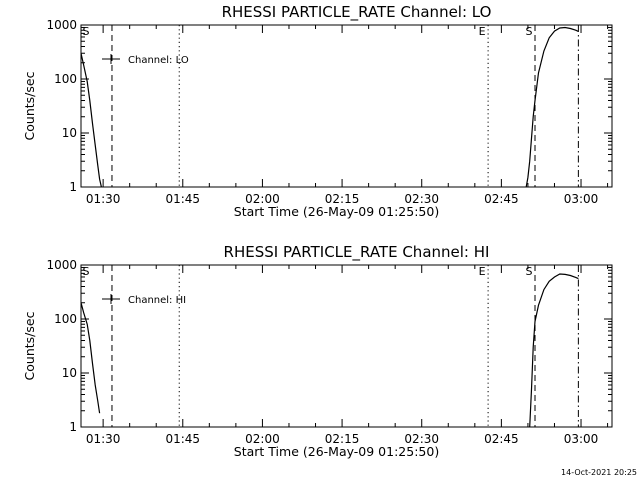  I want to click on legend-label: Channel: LO, so click(158, 60).